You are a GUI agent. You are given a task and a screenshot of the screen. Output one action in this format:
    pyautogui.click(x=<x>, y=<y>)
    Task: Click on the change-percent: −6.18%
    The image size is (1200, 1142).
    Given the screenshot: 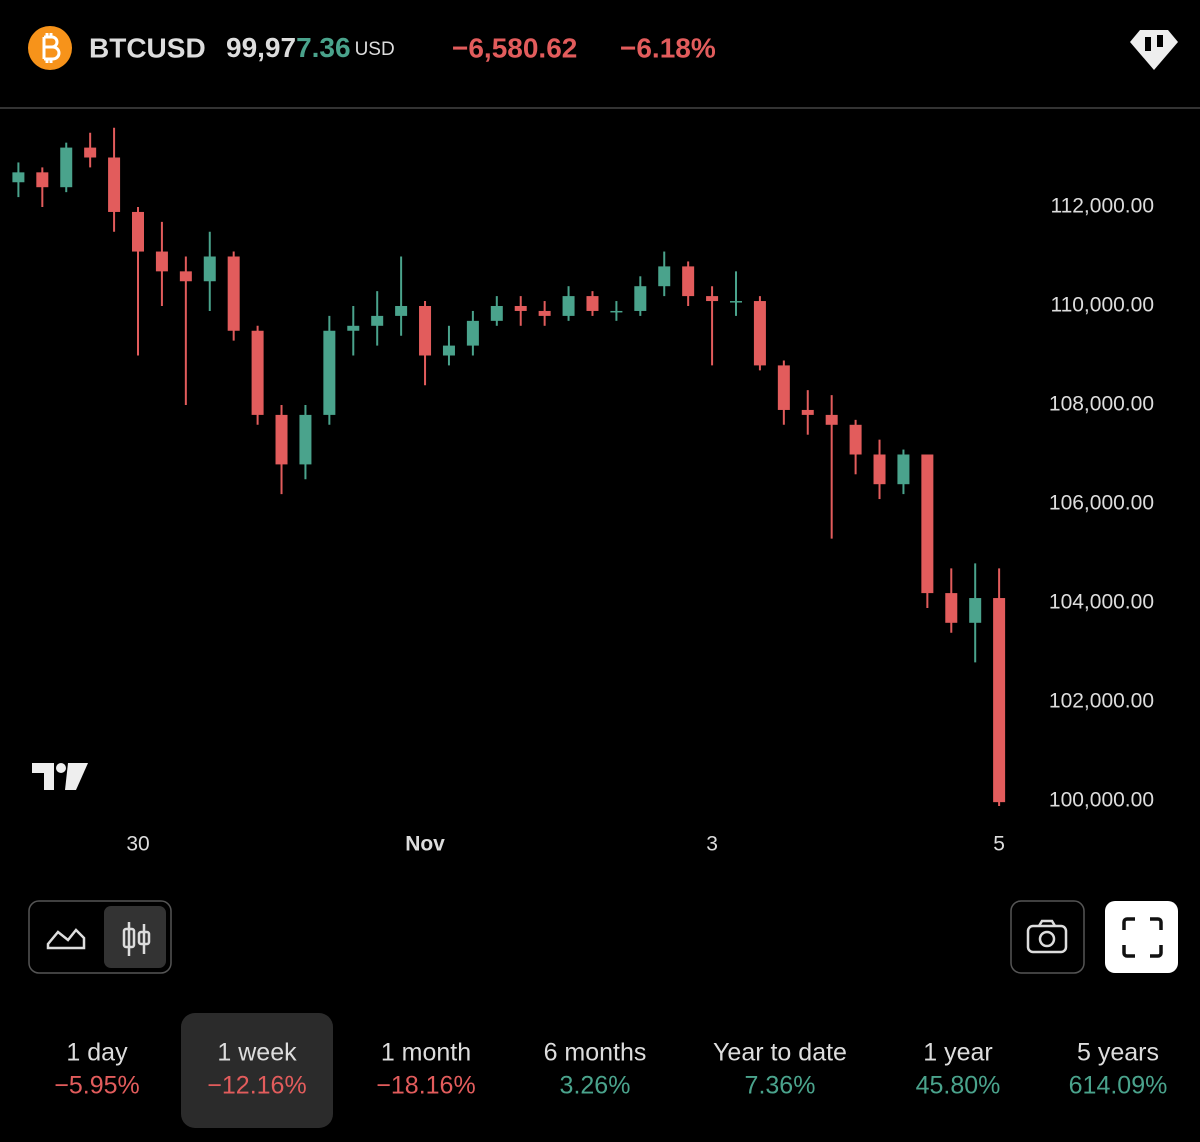 What is the action you would take?
    pyautogui.click(x=668, y=47)
    